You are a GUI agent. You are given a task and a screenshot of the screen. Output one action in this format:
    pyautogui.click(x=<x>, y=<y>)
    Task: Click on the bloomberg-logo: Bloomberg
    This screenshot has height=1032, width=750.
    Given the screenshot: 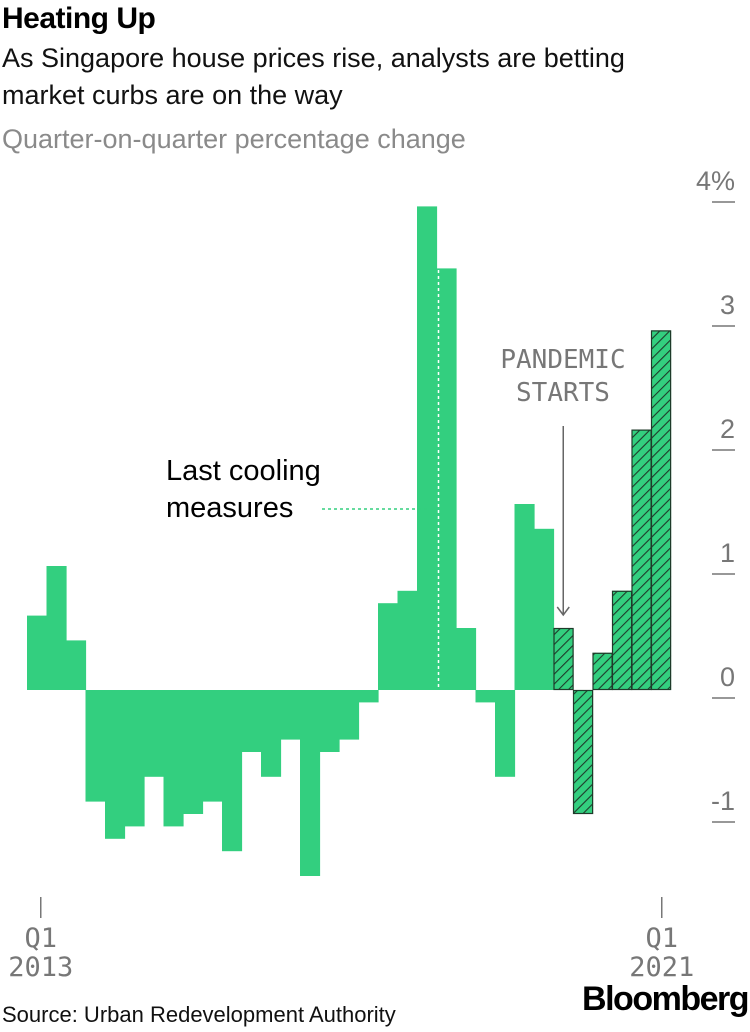 What is the action you would take?
    pyautogui.click(x=665, y=999)
    